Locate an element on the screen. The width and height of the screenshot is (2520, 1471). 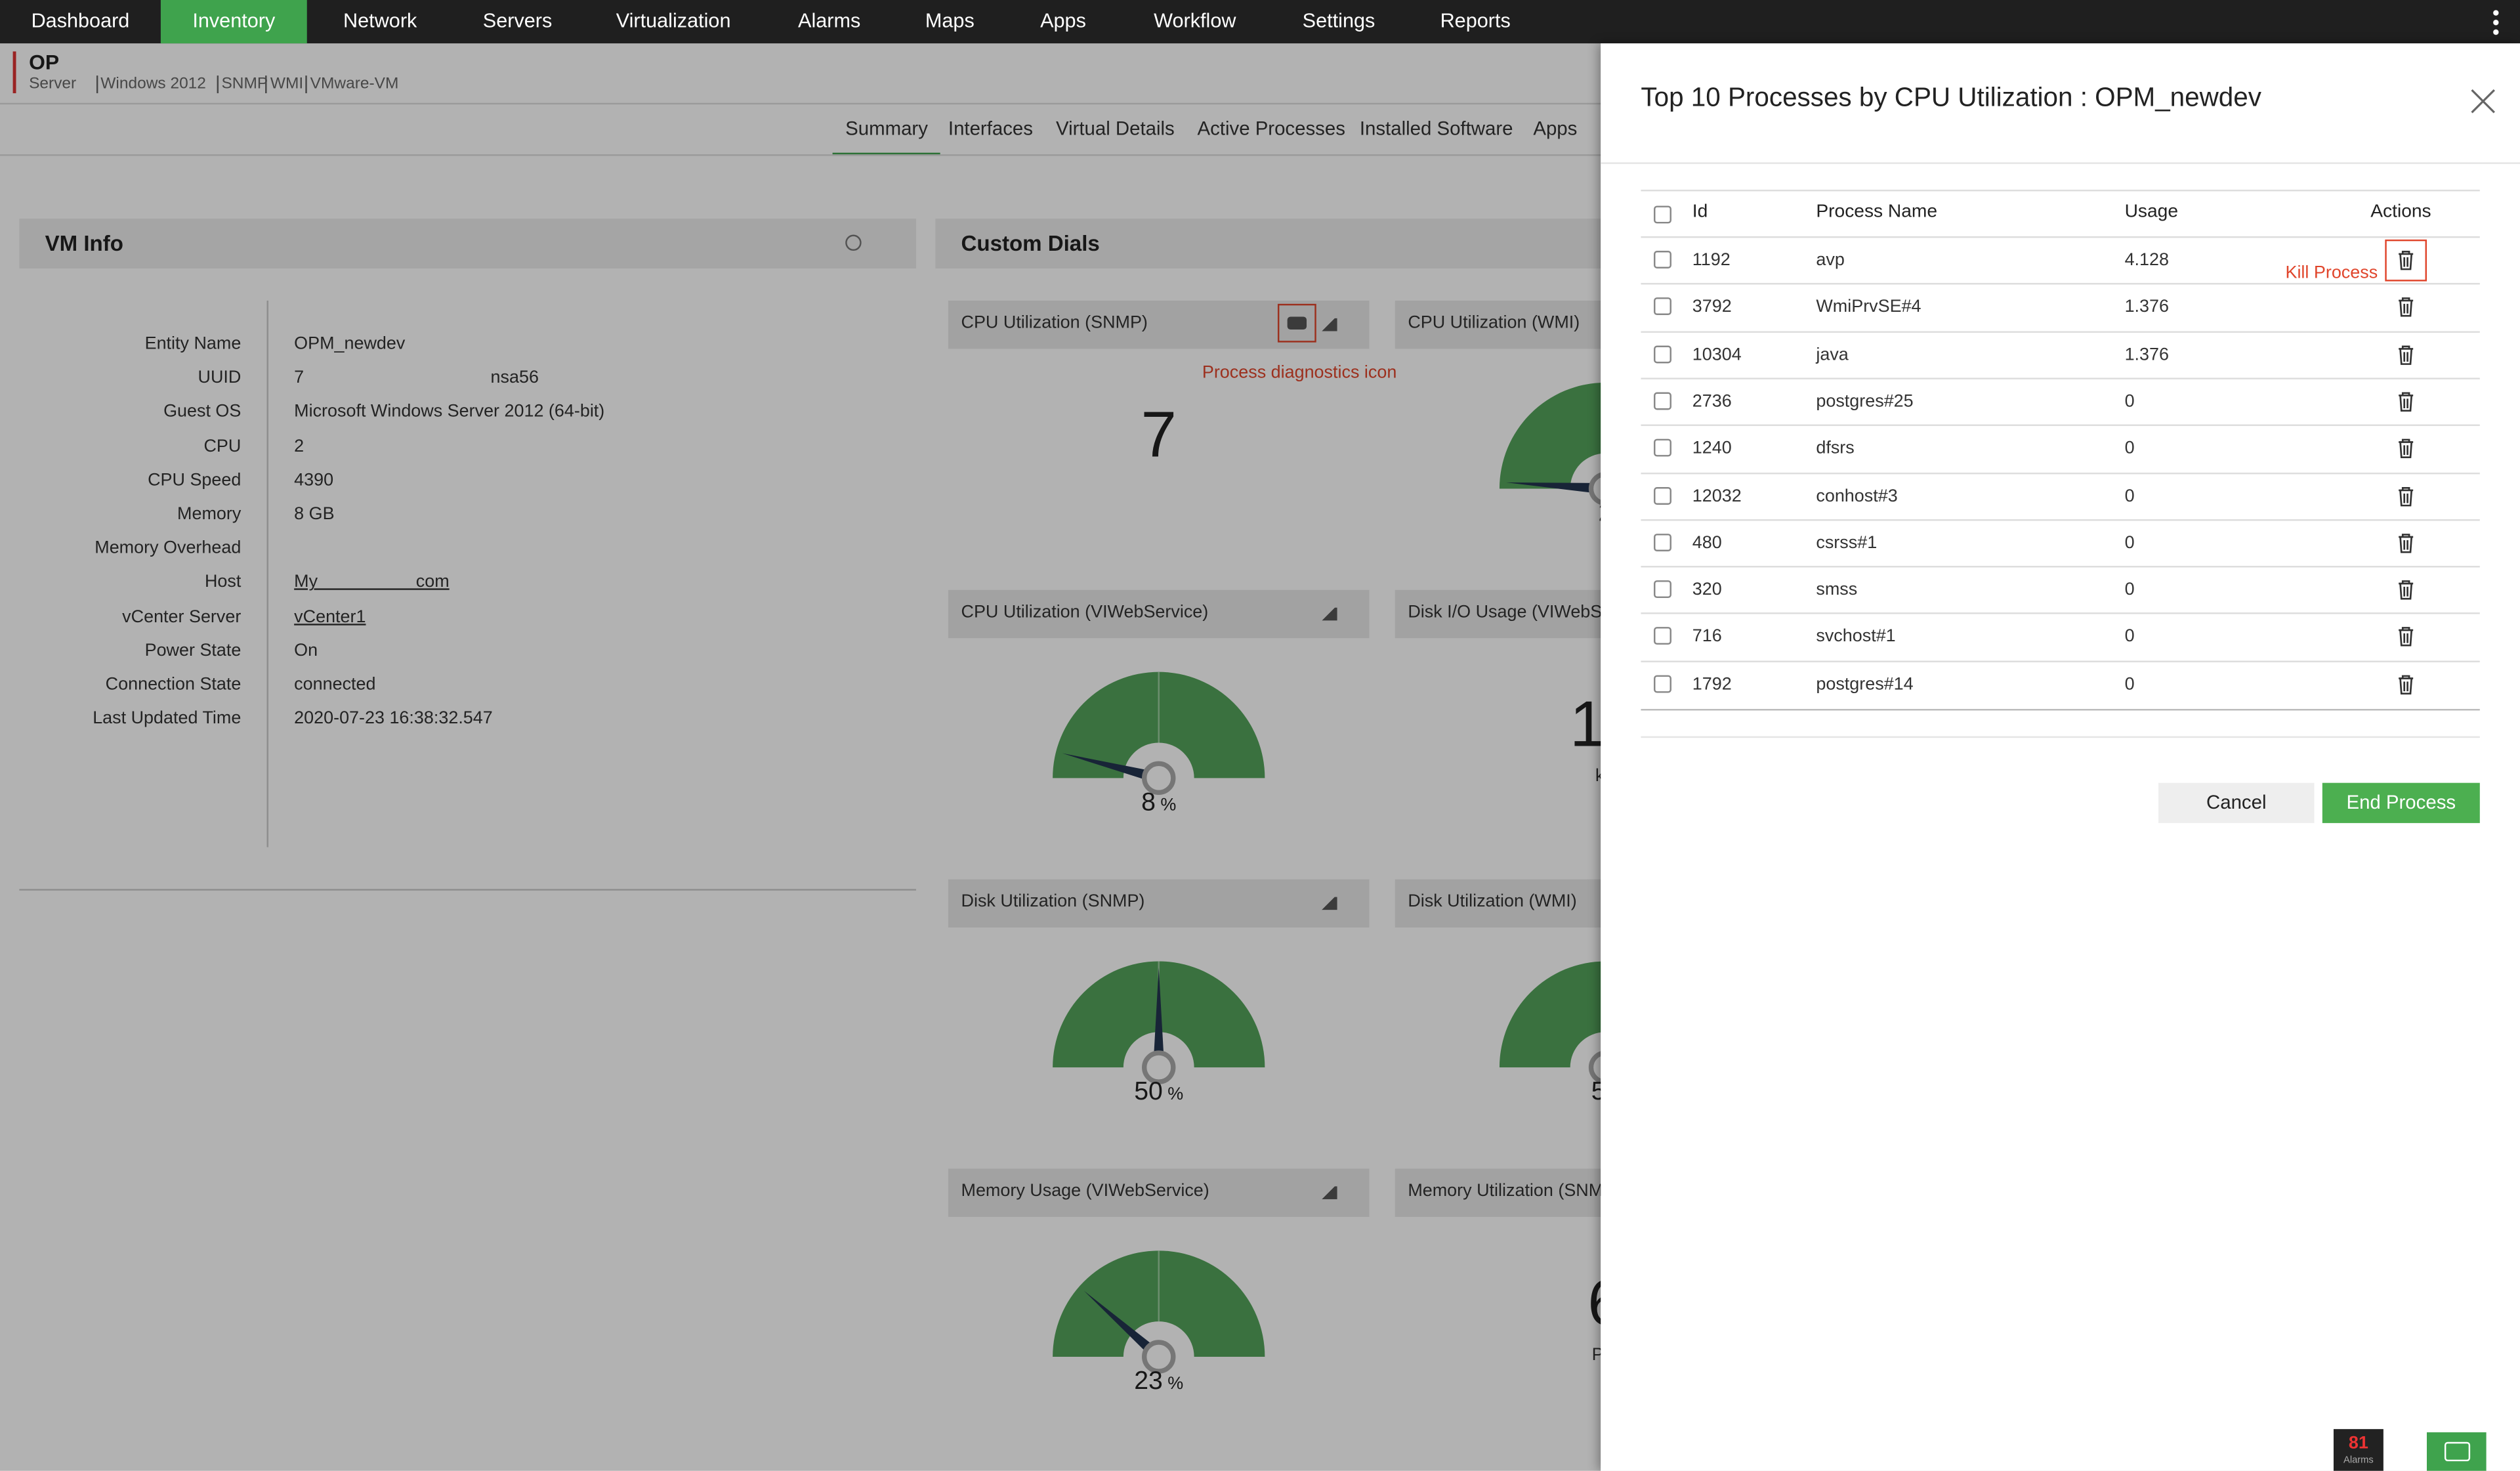
end-process-button: End Process is located at coordinates (2401, 803).